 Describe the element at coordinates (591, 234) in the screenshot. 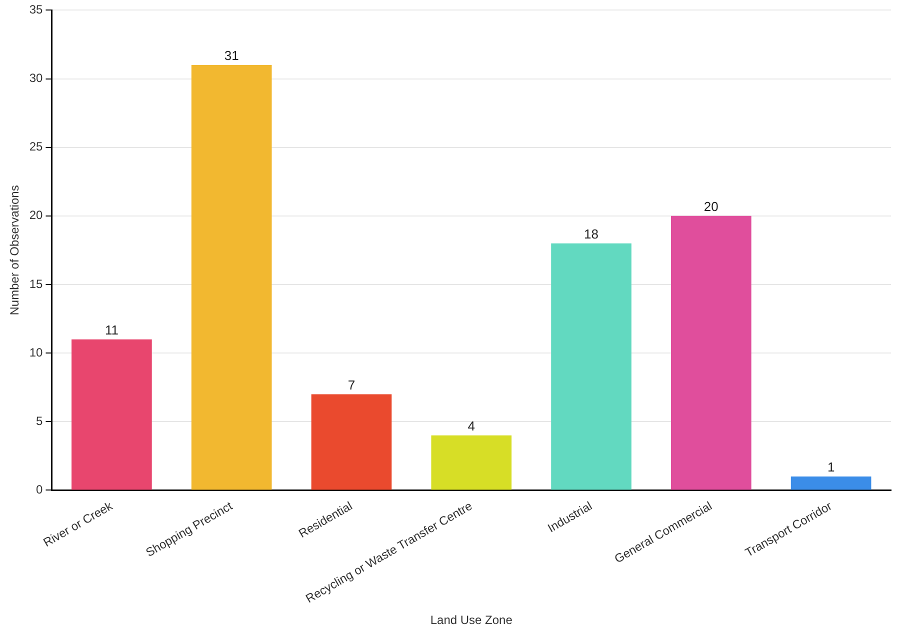

I see `data-label: 18` at that location.